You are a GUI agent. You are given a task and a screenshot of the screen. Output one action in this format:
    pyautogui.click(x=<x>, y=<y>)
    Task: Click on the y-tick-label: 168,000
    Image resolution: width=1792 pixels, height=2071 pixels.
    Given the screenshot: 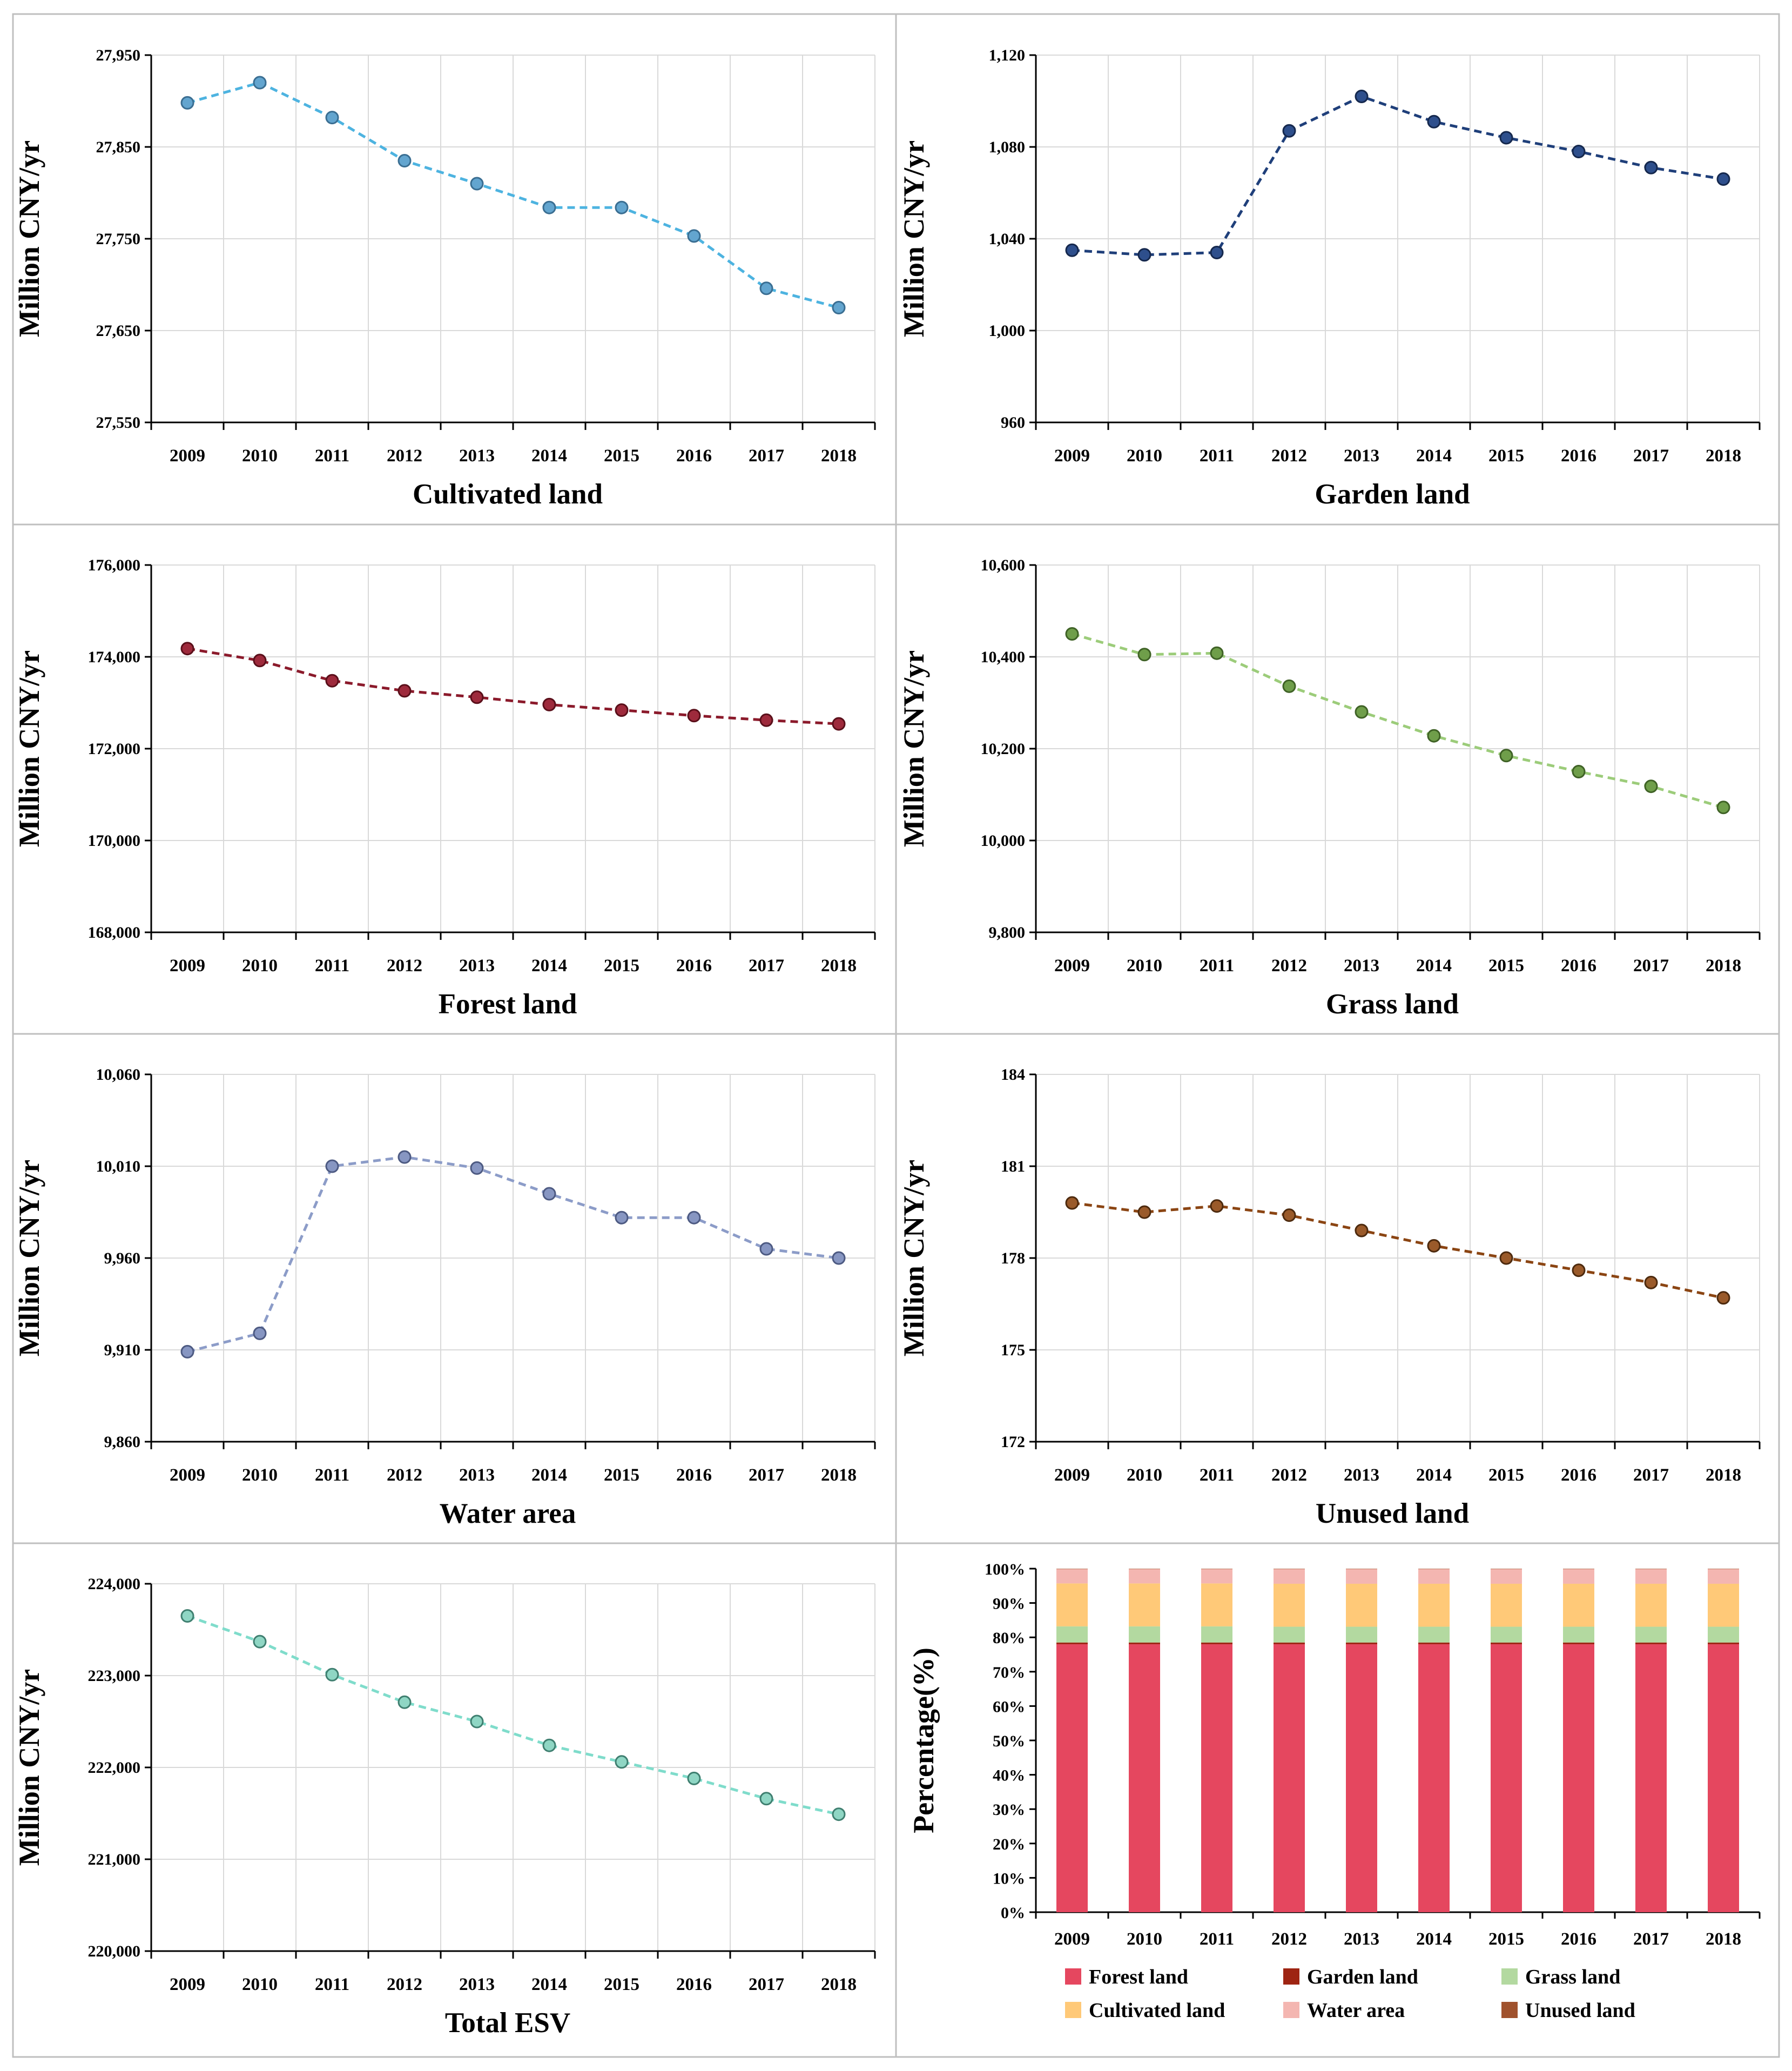 What is the action you would take?
    pyautogui.click(x=114, y=933)
    